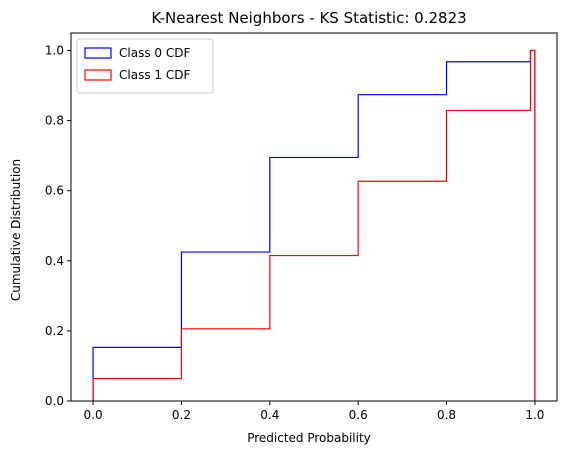 Image resolution: width=567 pixels, height=455 pixels. I want to click on y-tick-label: 0.4, so click(54, 261).